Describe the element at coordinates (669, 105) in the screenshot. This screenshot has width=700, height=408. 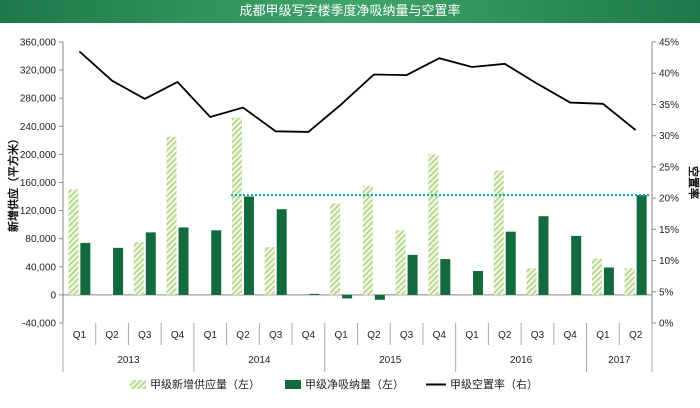
I see `y-right-tick-label: 35%` at that location.